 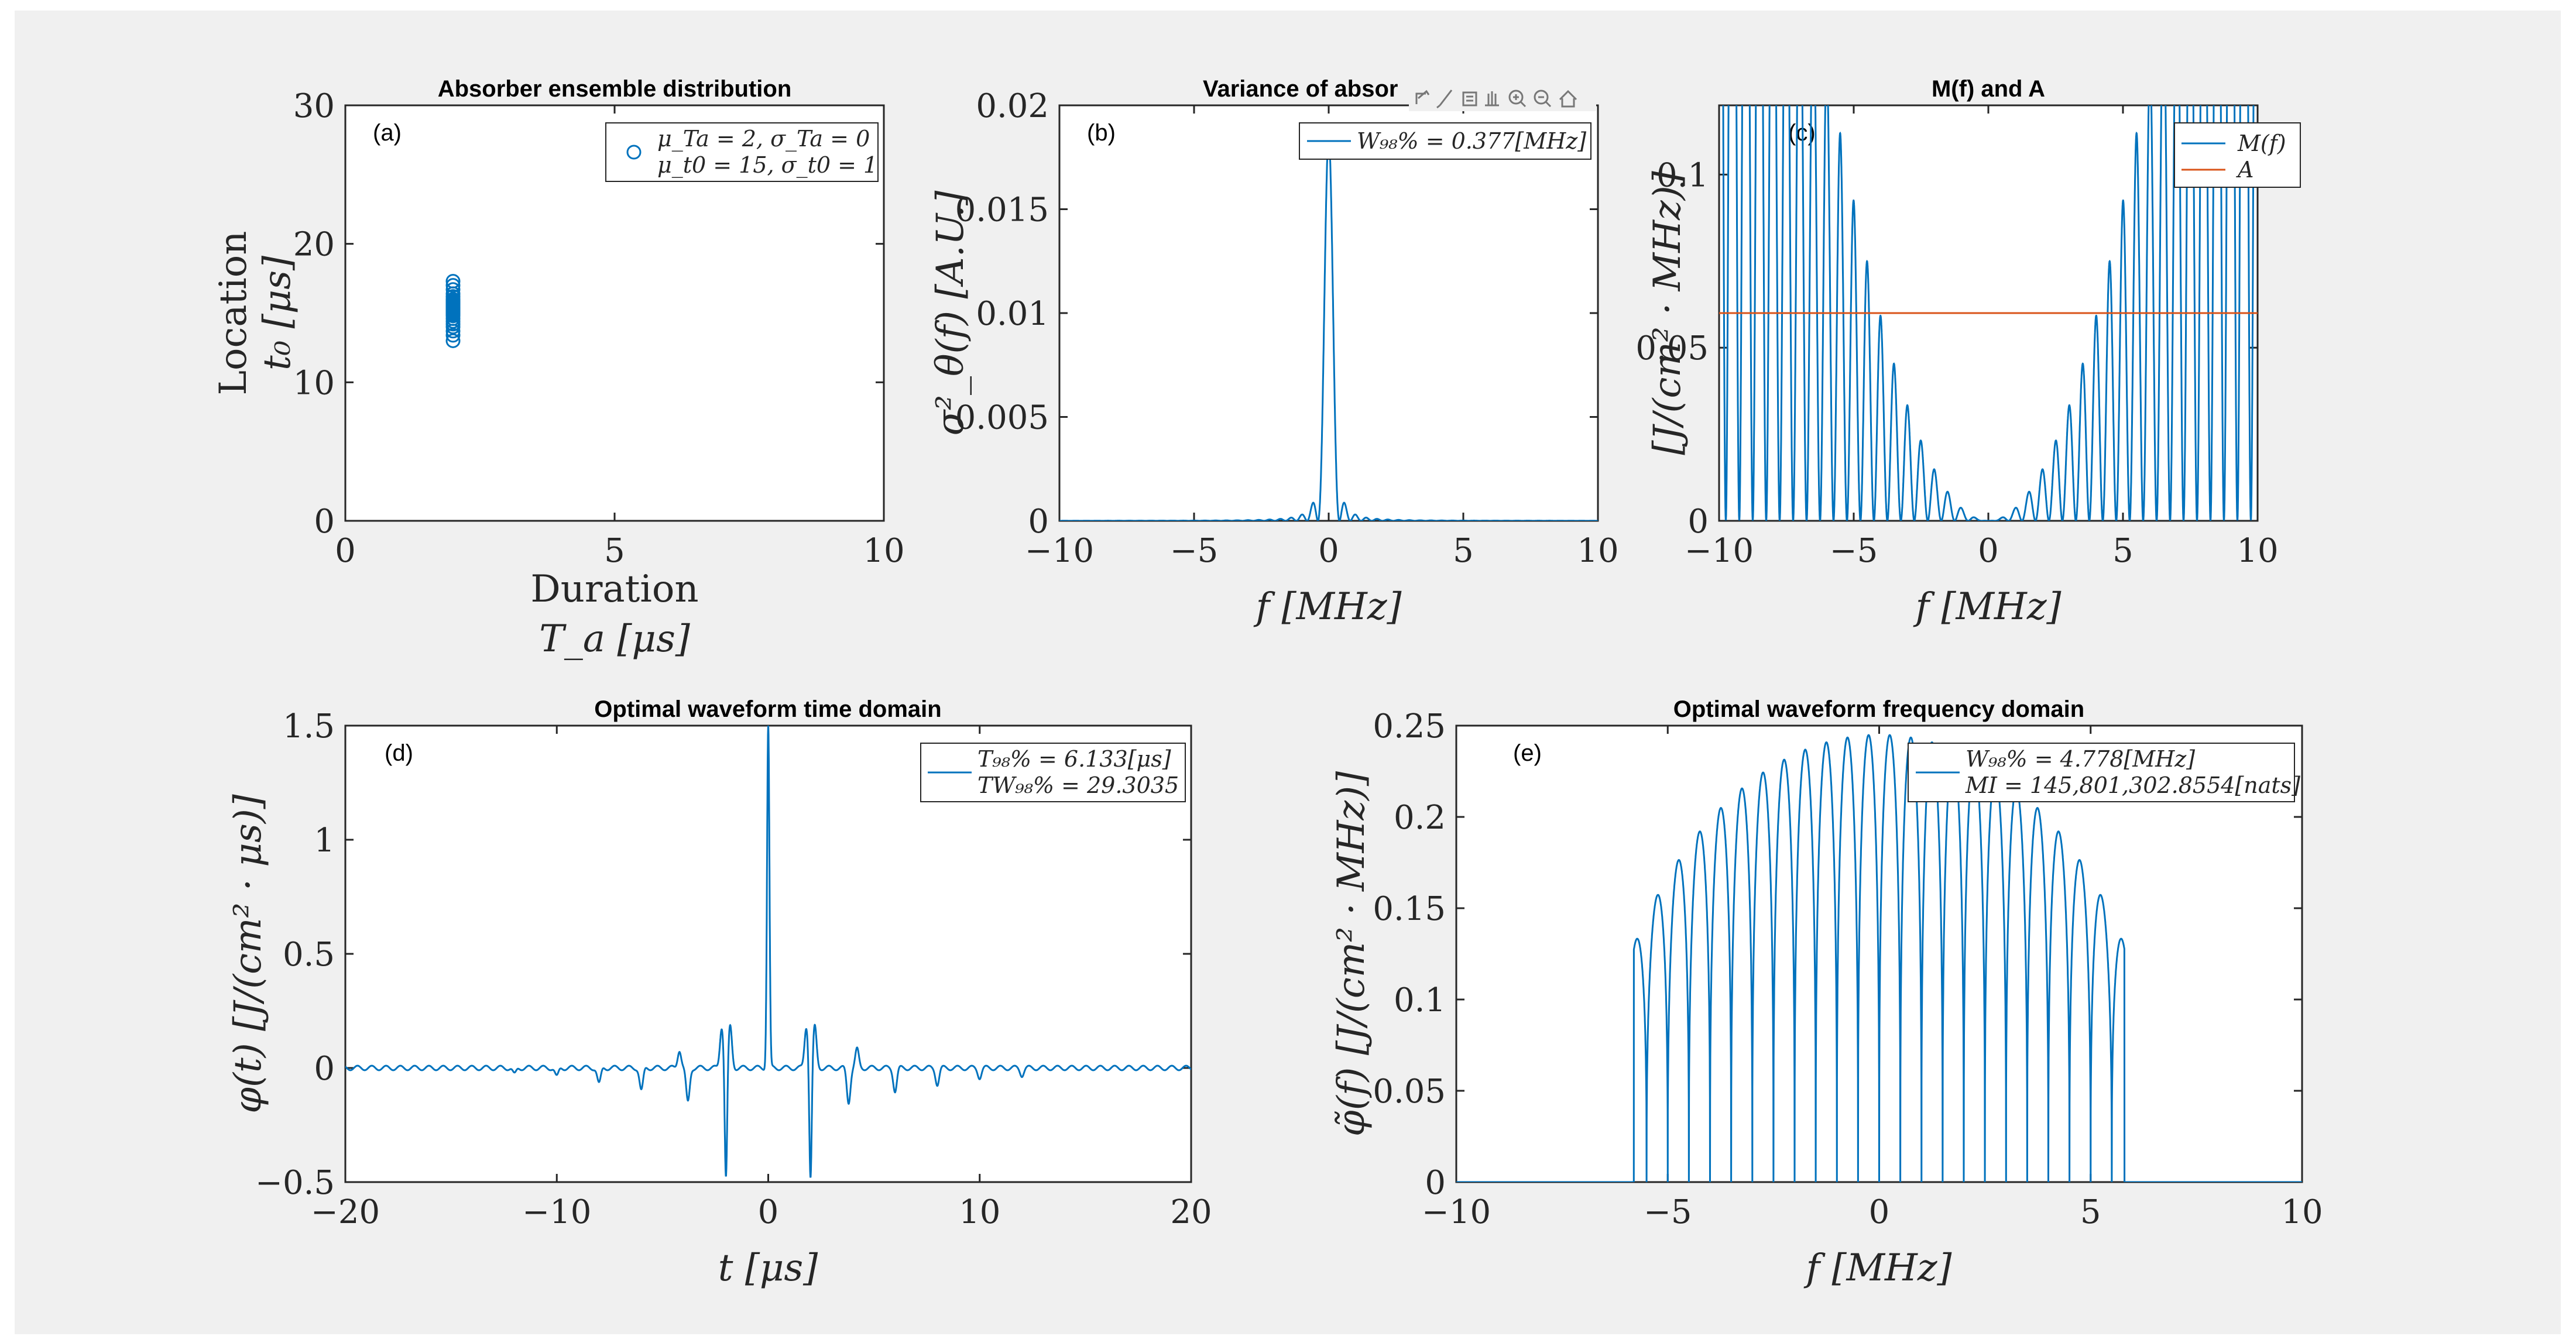 I want to click on chart-d-ylabel: φ(t) [J/(cm² · μs)], so click(x=249, y=954).